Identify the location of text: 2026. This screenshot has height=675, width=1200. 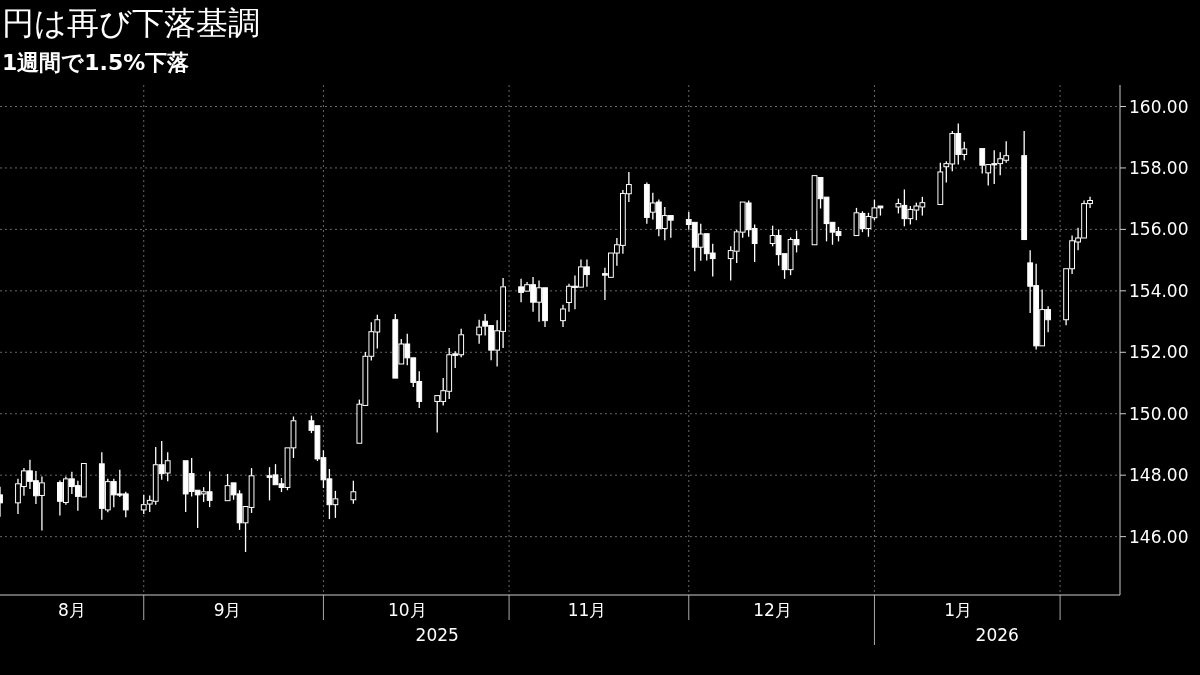
(997, 635).